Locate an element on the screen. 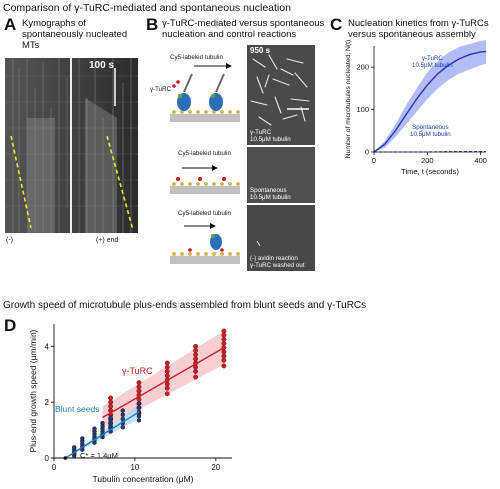 The height and width of the screenshot is (489, 500). kinetics-y-tick-label: 0 is located at coordinates (367, 152).